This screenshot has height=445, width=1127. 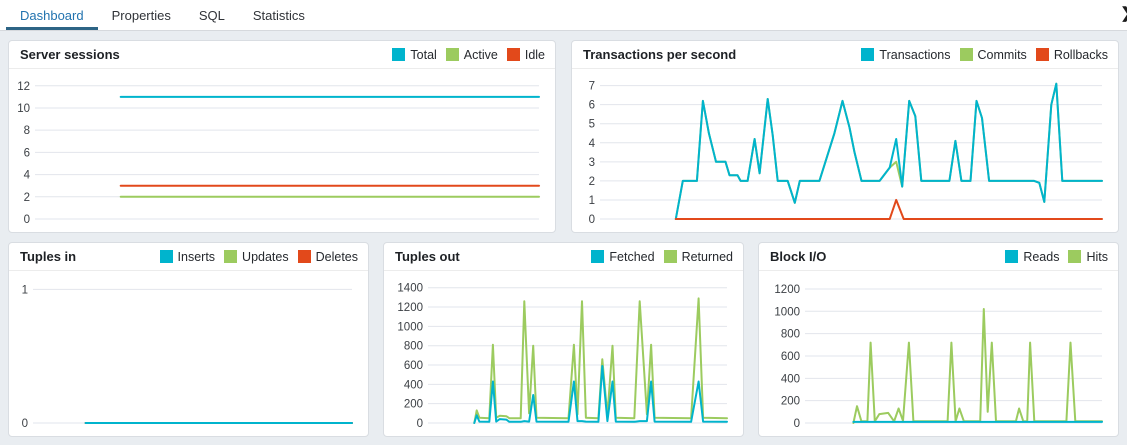 I want to click on svg-text: 5, so click(x=592, y=125).